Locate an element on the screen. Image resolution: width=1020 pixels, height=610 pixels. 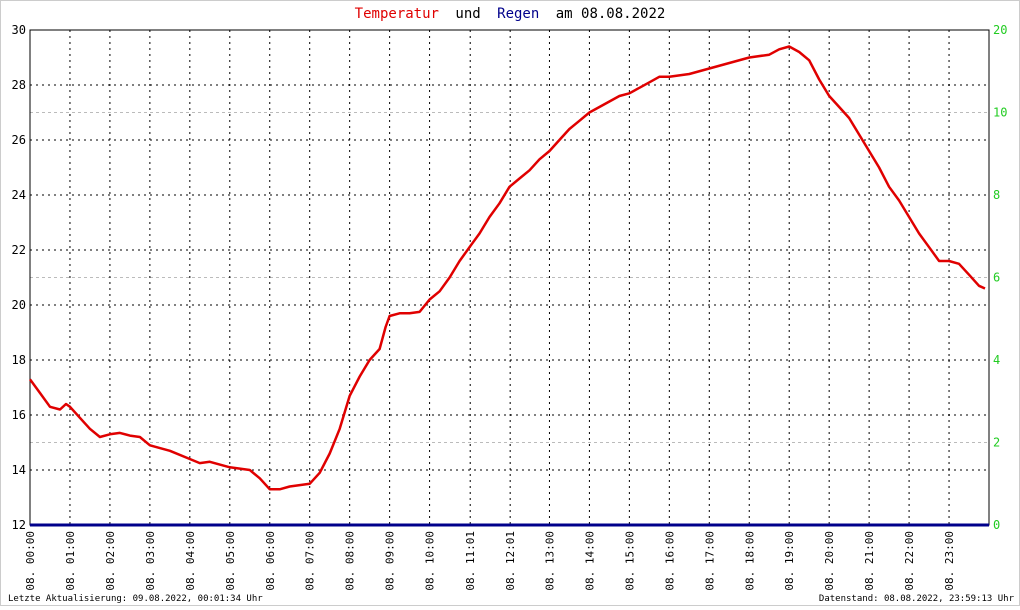
y-tick-label: 14 is located at coordinates (19, 470).